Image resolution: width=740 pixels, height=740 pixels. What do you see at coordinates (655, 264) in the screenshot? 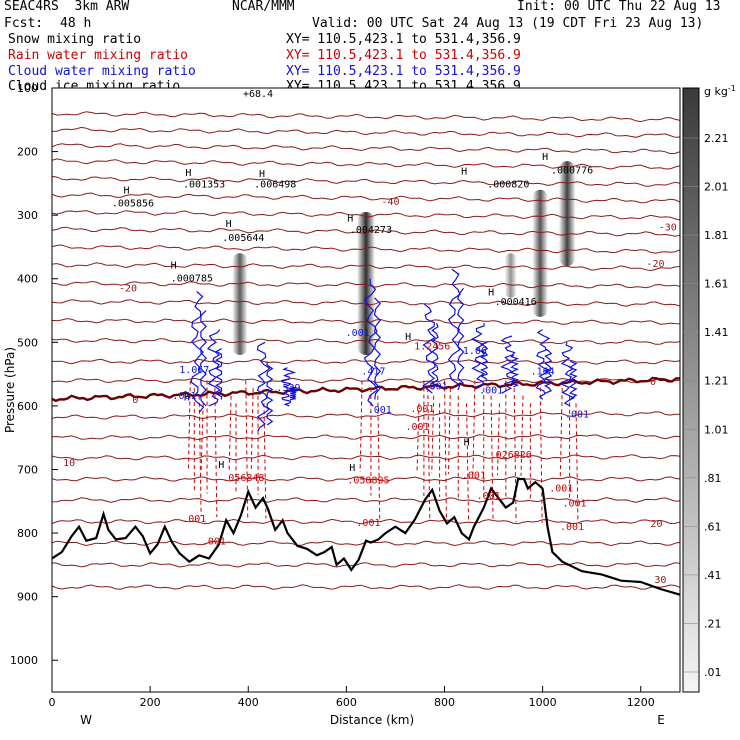
I see `temperature-label: -20` at bounding box center [655, 264].